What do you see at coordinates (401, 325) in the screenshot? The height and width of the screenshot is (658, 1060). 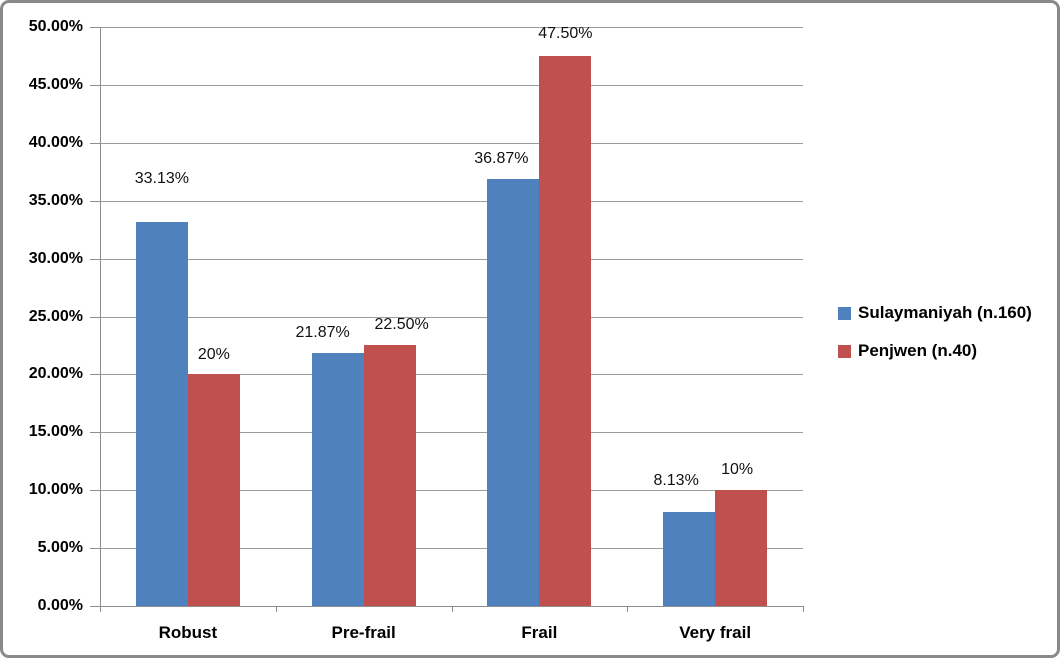 I see `data-label: 22.50%` at bounding box center [401, 325].